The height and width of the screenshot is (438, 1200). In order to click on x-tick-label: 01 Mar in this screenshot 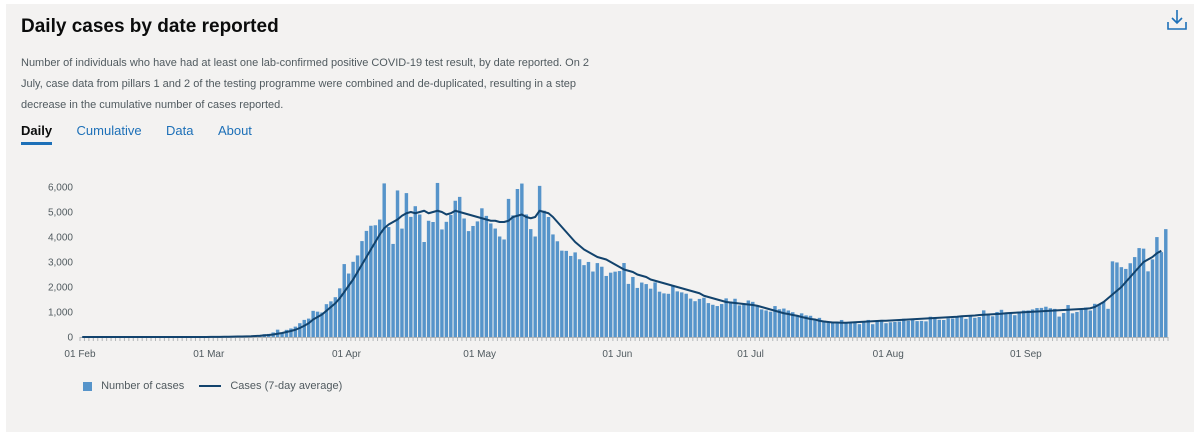, I will do `click(209, 354)`.